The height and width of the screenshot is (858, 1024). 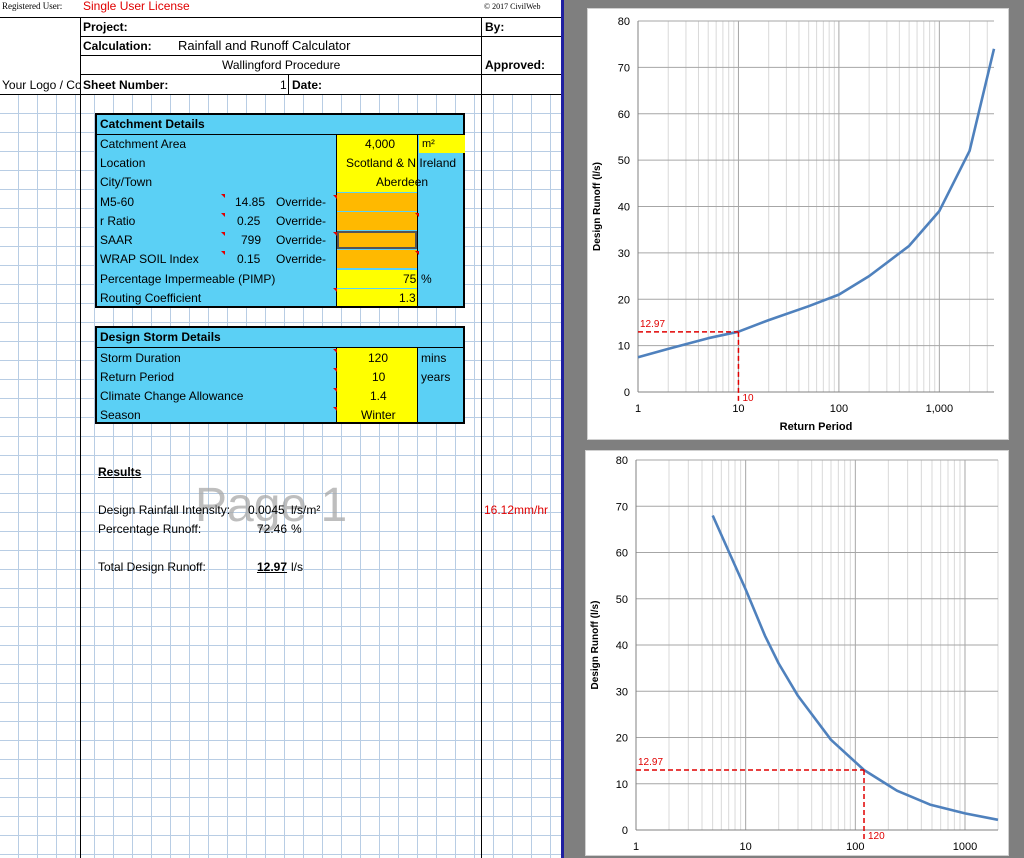 I want to click on wrap-label: WRAP SOIL Index, so click(x=149, y=259).